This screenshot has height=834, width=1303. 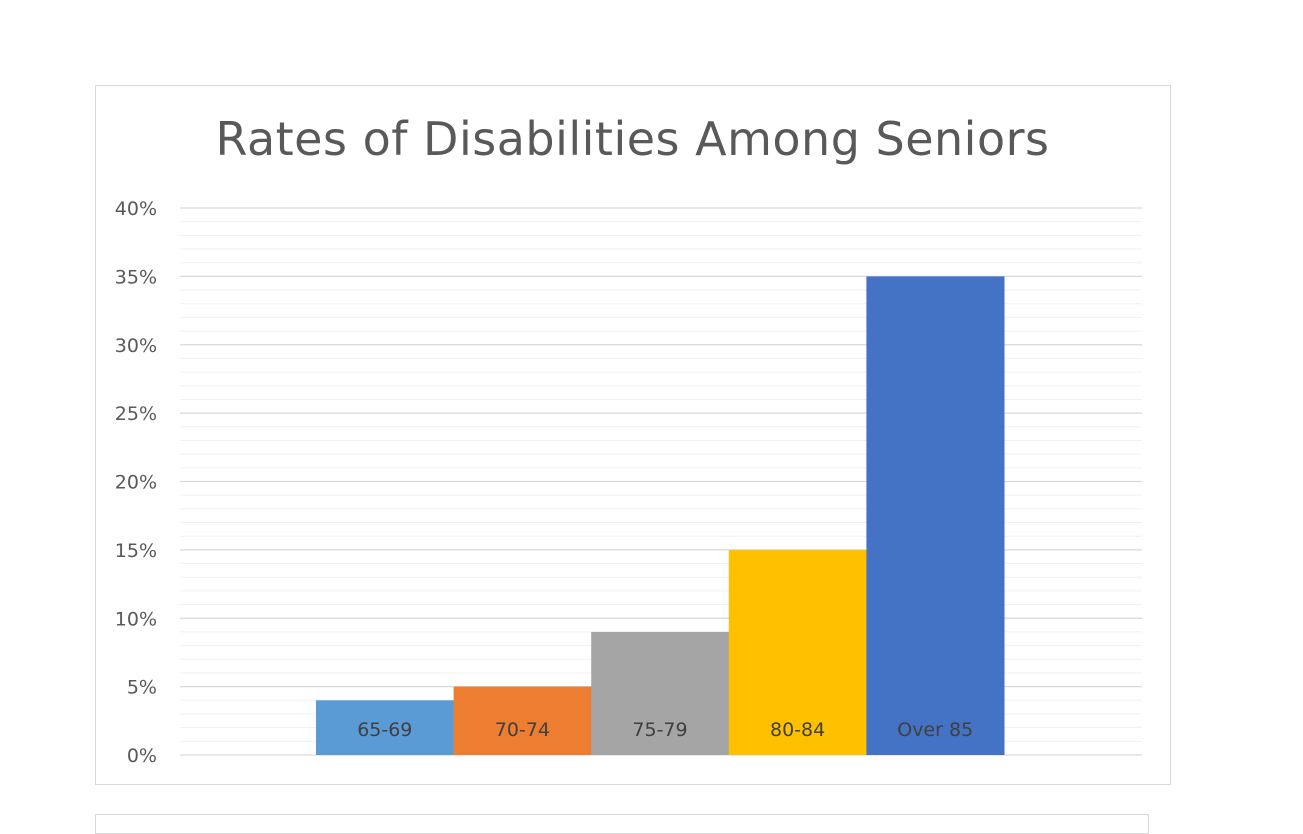 What do you see at coordinates (797, 730) in the screenshot?
I see `category-label: 80-84` at bounding box center [797, 730].